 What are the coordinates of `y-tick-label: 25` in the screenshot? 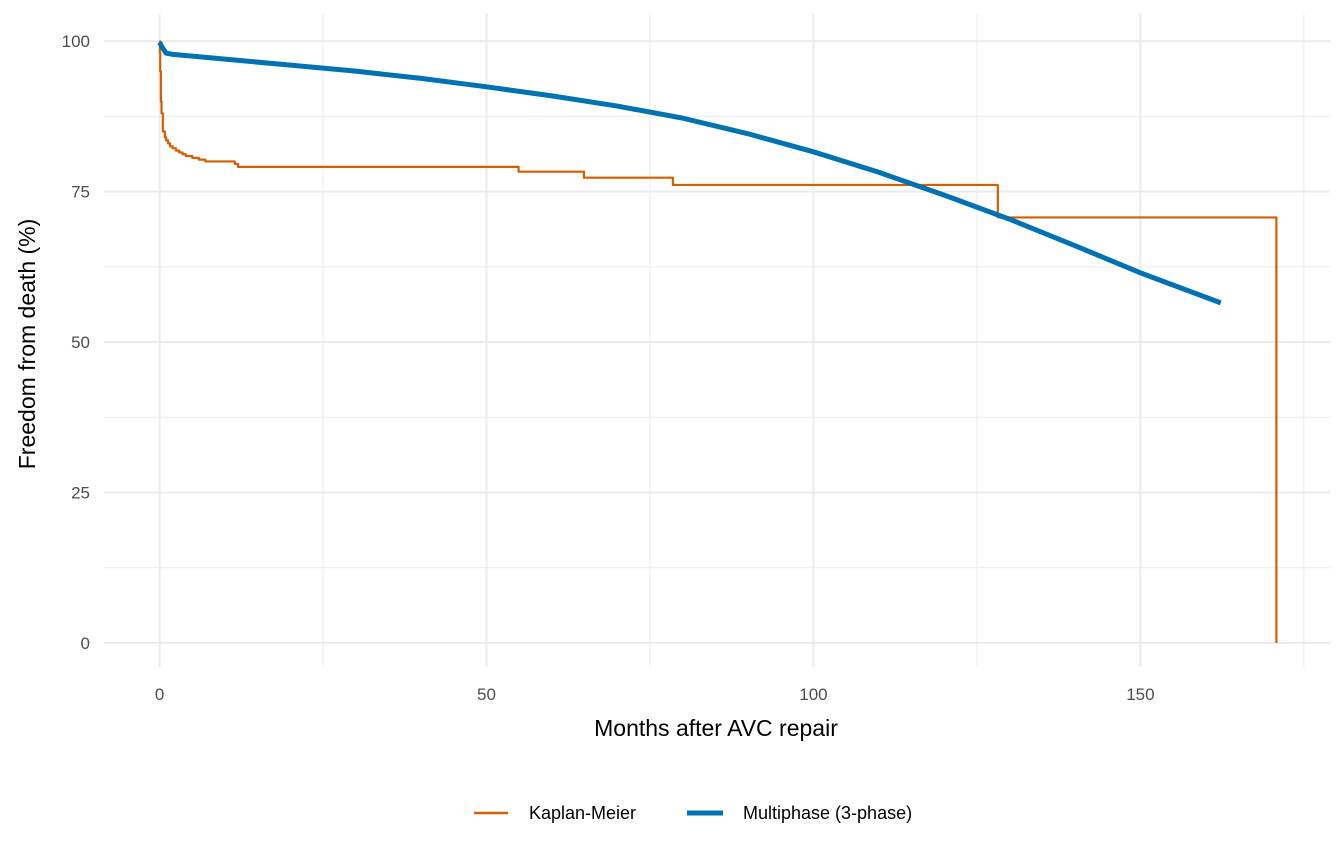 It's located at (80, 492).